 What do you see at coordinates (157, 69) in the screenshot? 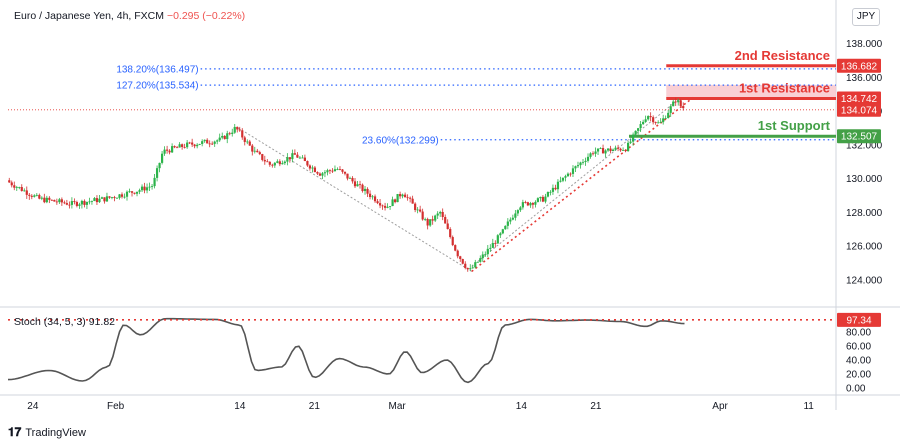
I see `fib-label: 138.20%(136.497)` at bounding box center [157, 69].